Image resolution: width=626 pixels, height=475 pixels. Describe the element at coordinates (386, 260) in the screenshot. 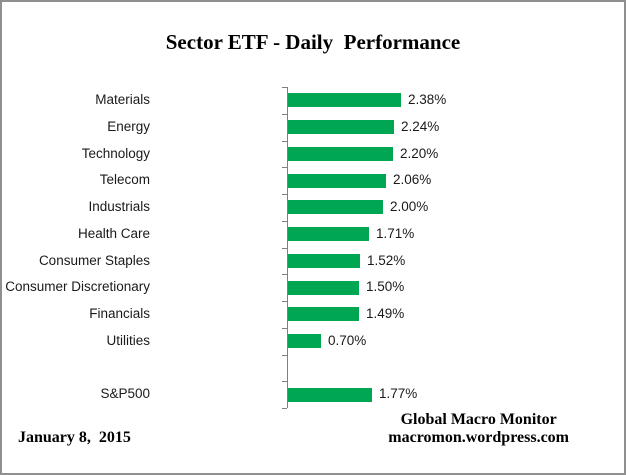

I see `value-label: 1.52%` at that location.